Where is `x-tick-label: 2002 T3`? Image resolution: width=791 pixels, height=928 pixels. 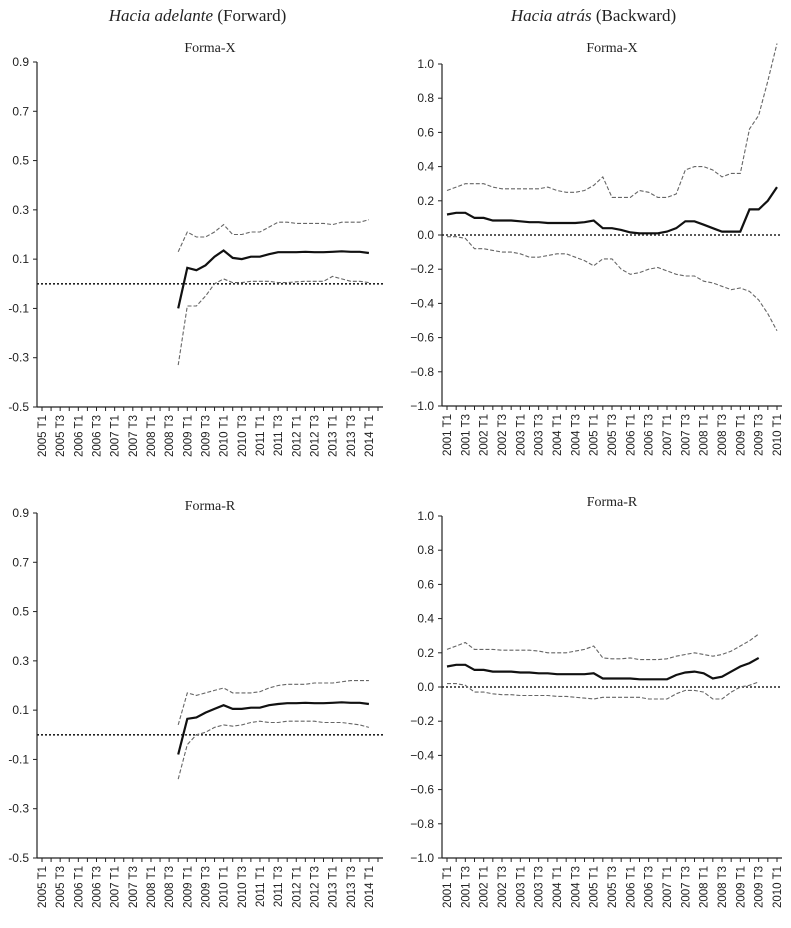 x-tick-label: 2002 T3 is located at coordinates (503, 887).